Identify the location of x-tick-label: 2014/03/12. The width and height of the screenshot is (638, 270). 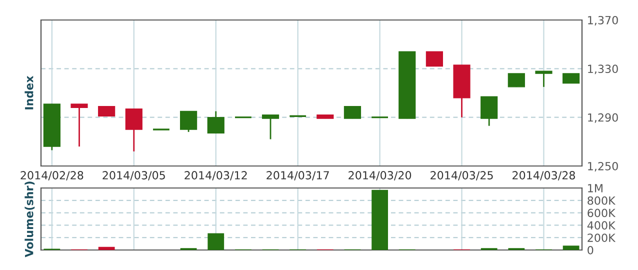
(215, 175).